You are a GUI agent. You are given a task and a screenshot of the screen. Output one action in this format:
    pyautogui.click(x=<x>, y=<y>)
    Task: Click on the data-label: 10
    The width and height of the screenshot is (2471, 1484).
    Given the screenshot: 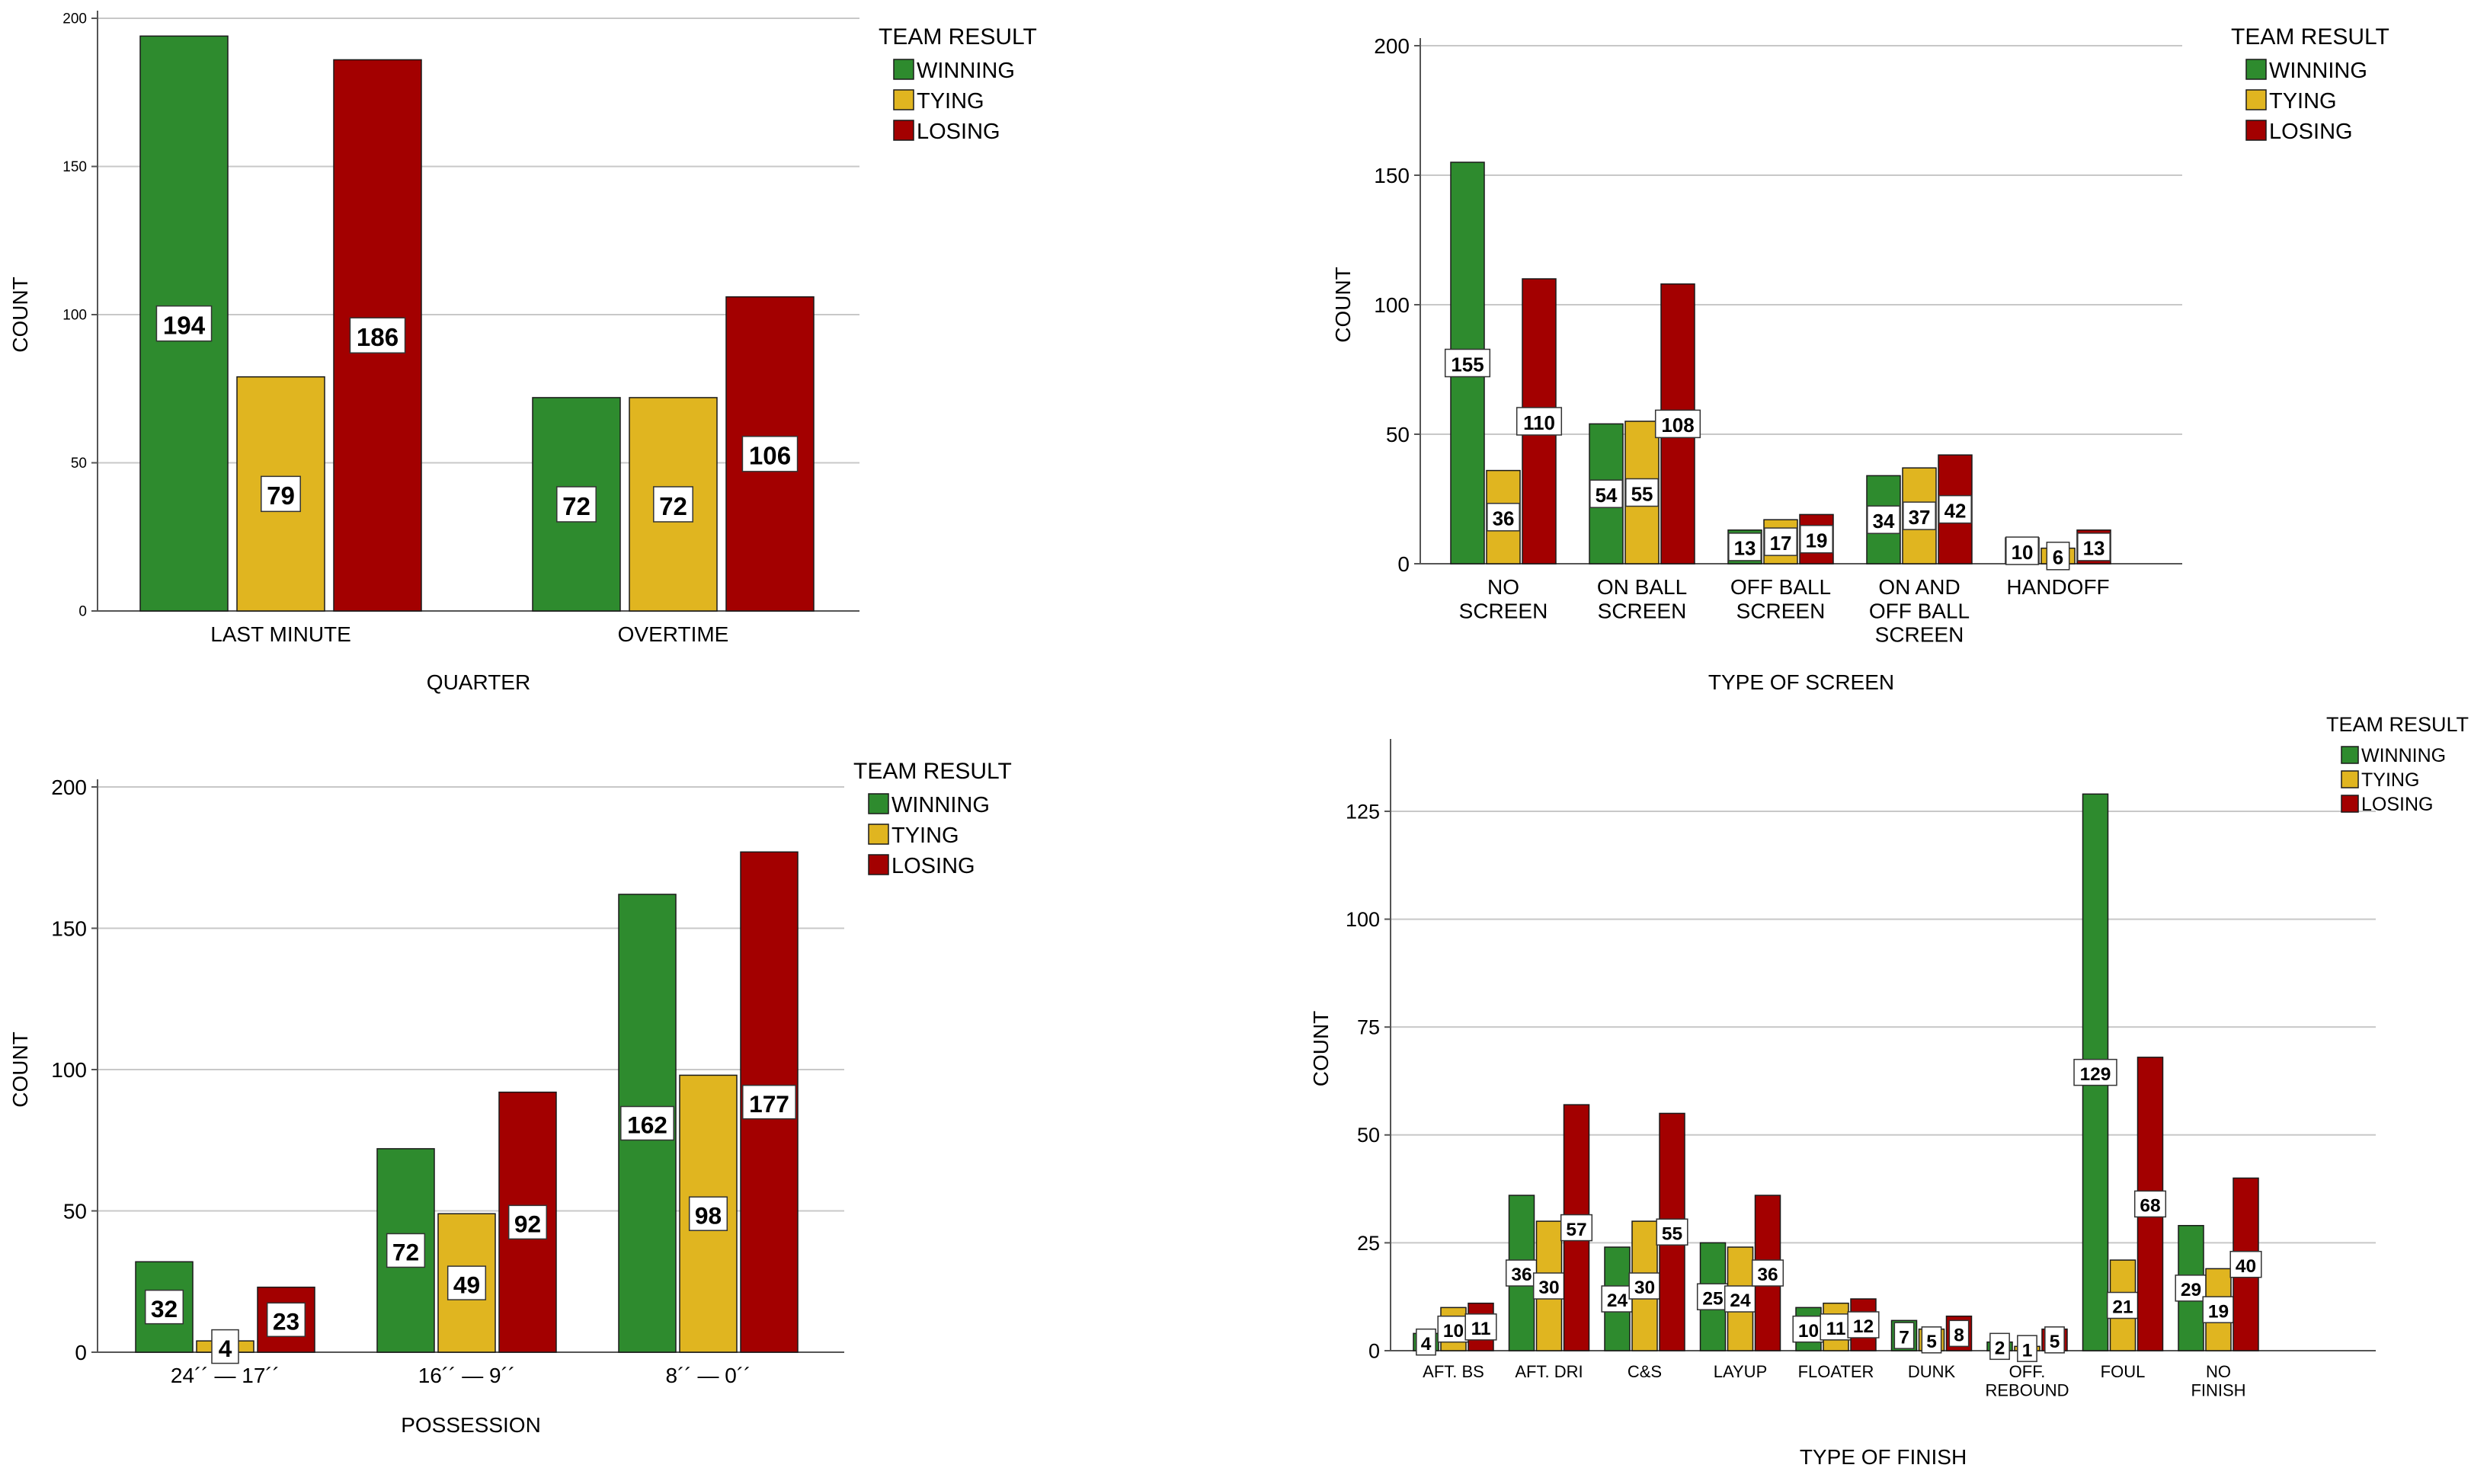 What is the action you would take?
    pyautogui.click(x=2023, y=553)
    